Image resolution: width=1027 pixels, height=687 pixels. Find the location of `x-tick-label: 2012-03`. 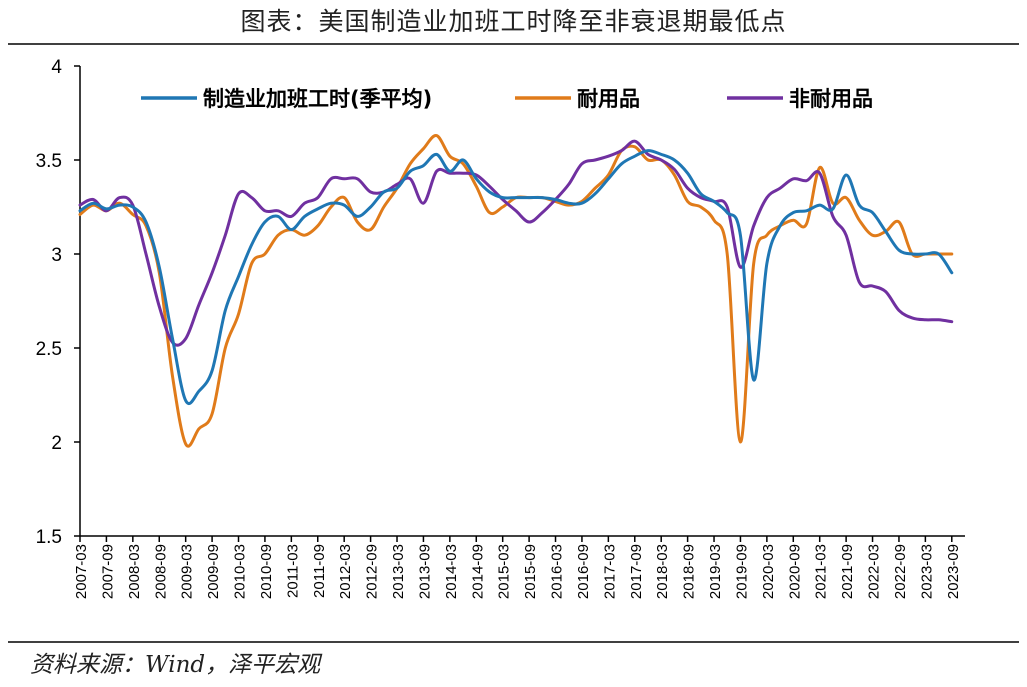

x-tick-label: 2012-03 is located at coordinates (345, 571).